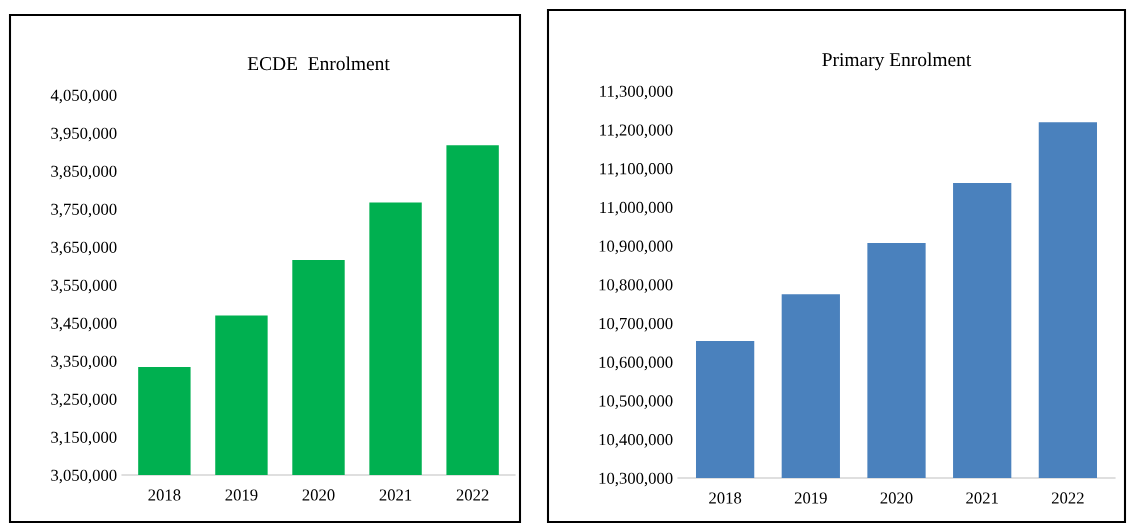 Image resolution: width=1127 pixels, height=524 pixels. I want to click on y-tick-label: 10,800,000, so click(636, 286).